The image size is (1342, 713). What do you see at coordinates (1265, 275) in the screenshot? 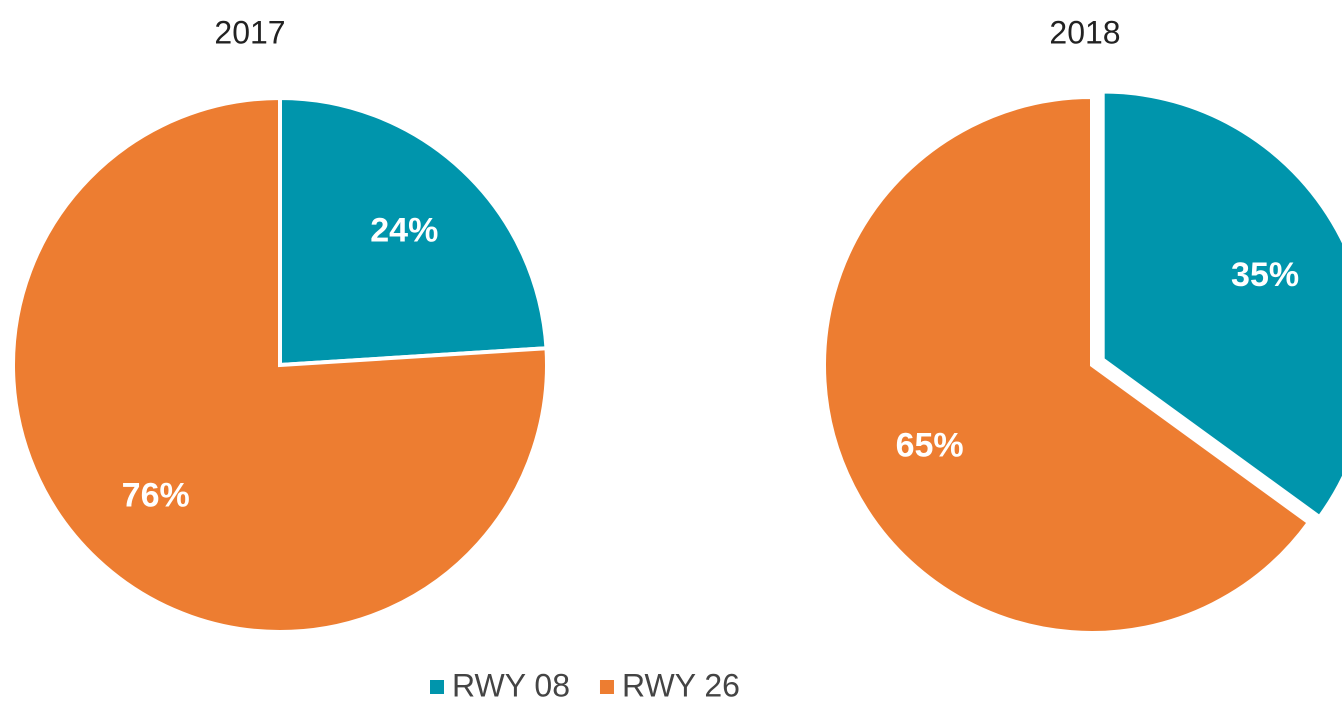
I see `data-label: 35%` at bounding box center [1265, 275].